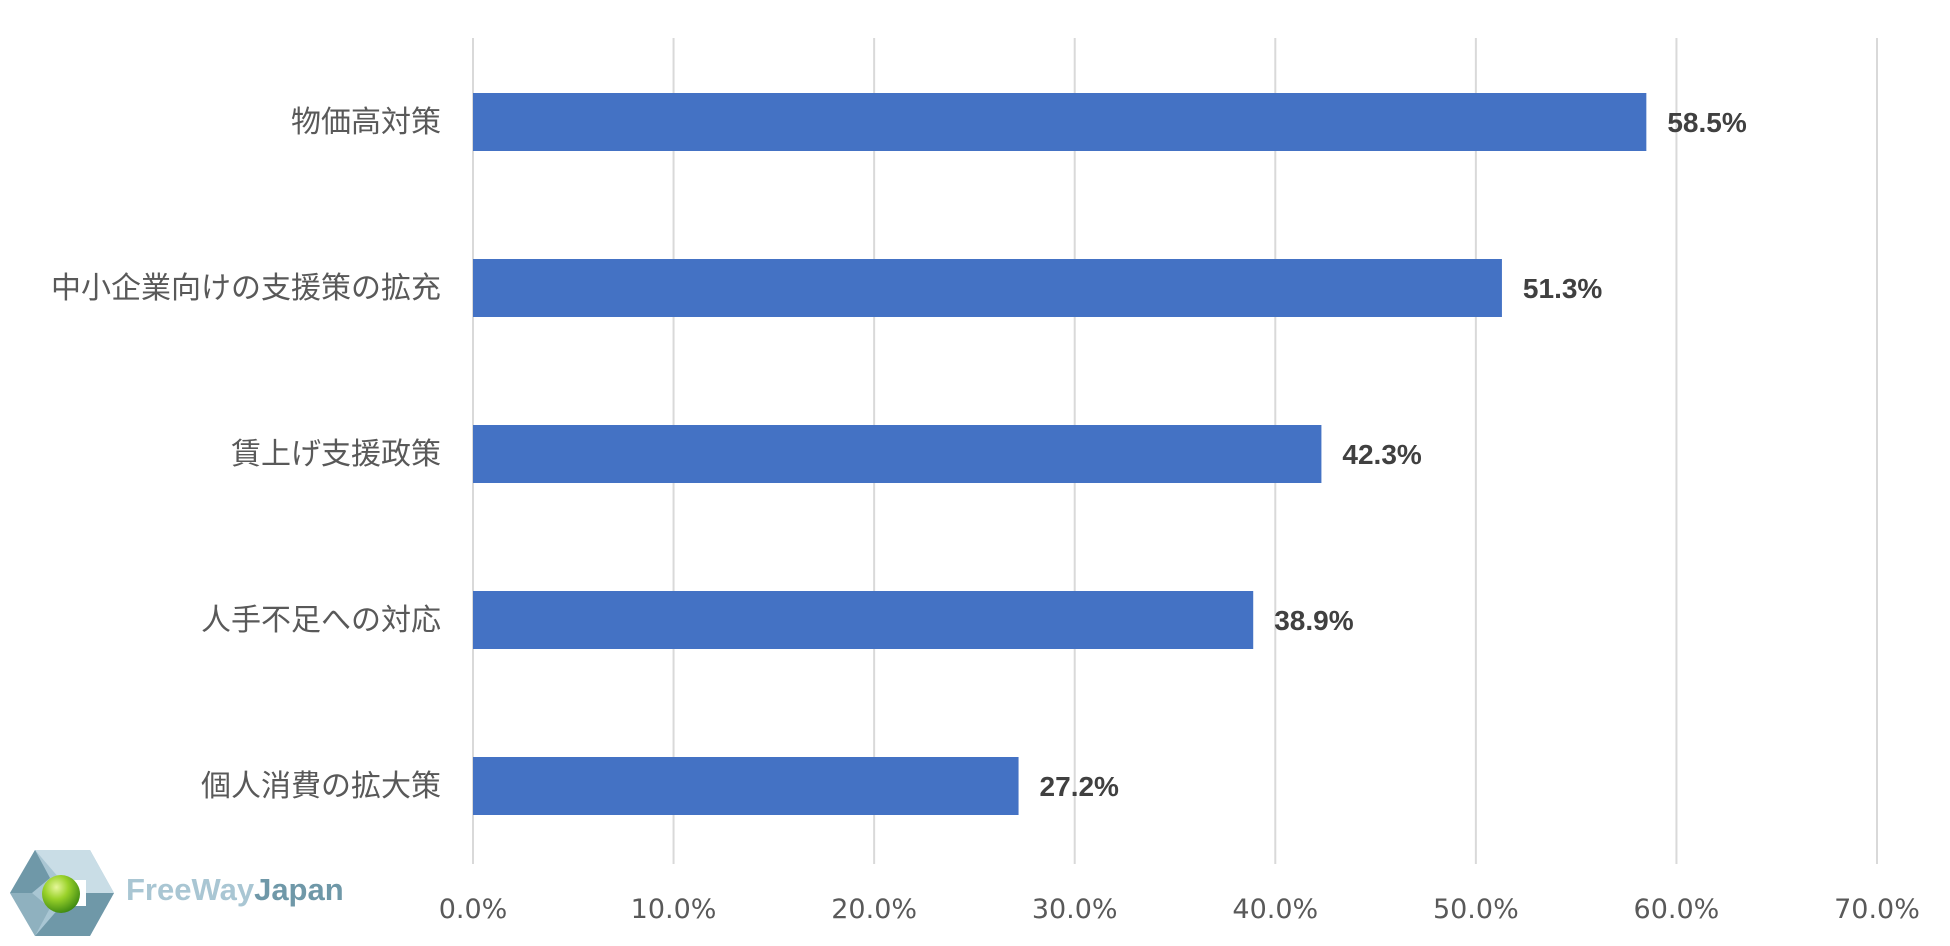 The height and width of the screenshot is (946, 1950). I want to click on category-label-3: 人手不足への対応, so click(321, 620).